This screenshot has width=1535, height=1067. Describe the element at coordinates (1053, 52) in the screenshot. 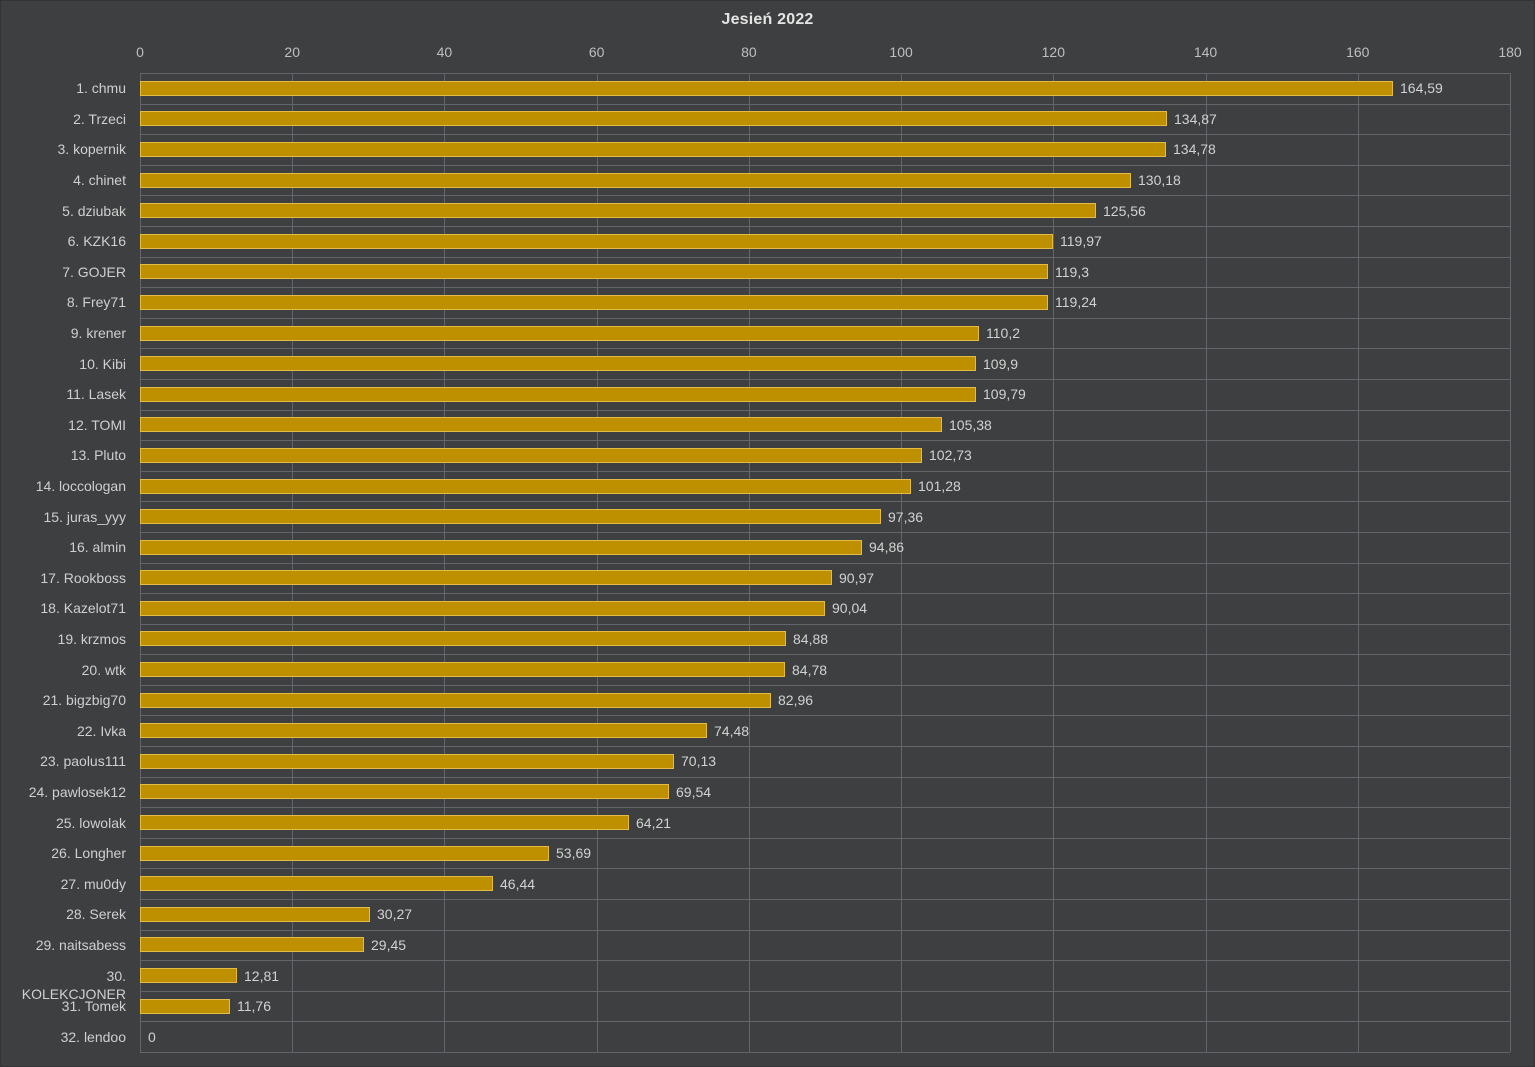

I see `x-tick-label: 120` at that location.